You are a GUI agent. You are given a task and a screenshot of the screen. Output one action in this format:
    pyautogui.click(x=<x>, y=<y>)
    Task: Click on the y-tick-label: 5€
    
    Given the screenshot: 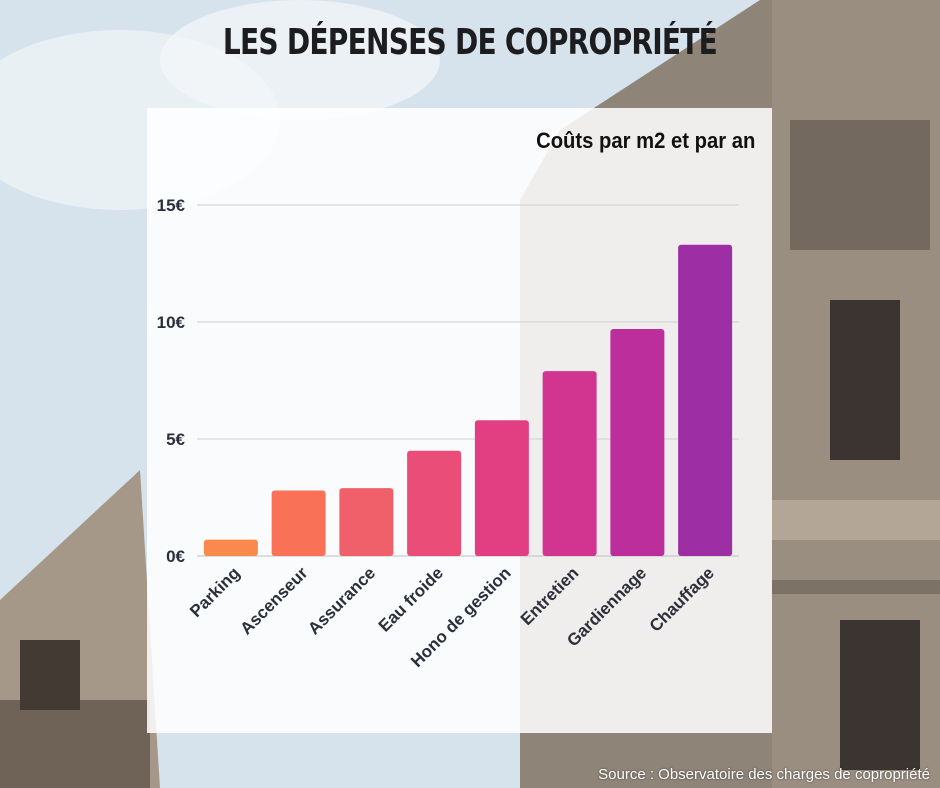 What is the action you would take?
    pyautogui.click(x=175, y=439)
    